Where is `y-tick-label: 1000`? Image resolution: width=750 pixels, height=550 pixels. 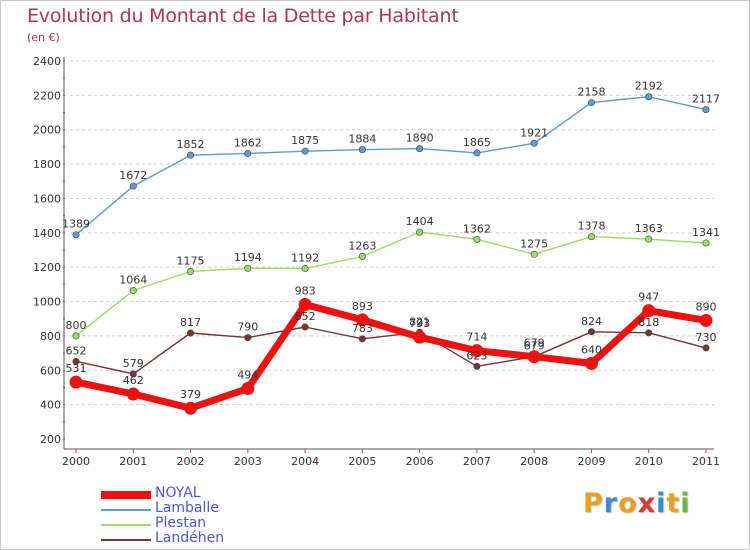 y-tick-label: 1000 is located at coordinates (47, 302).